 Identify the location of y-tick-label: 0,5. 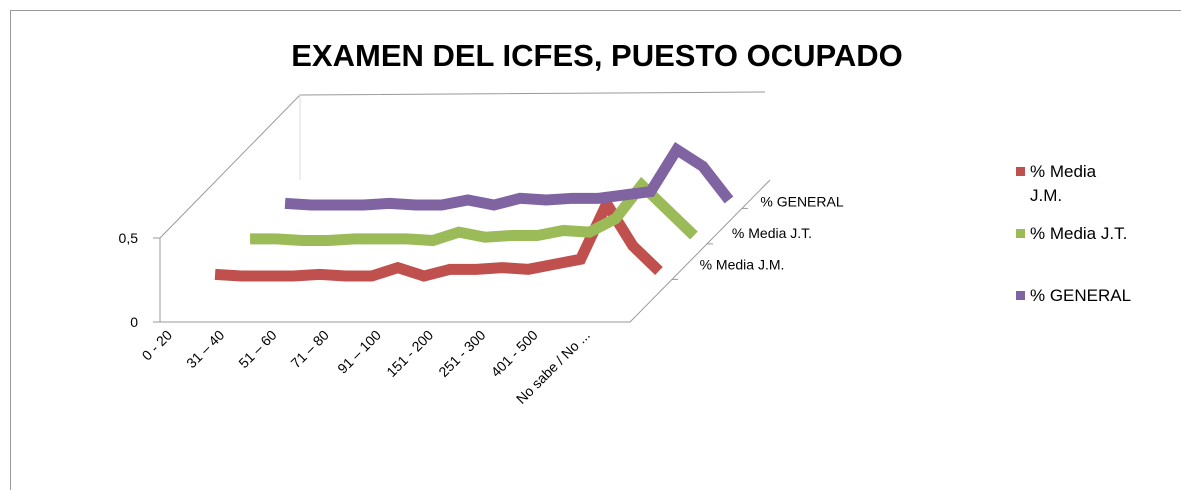
(129, 238).